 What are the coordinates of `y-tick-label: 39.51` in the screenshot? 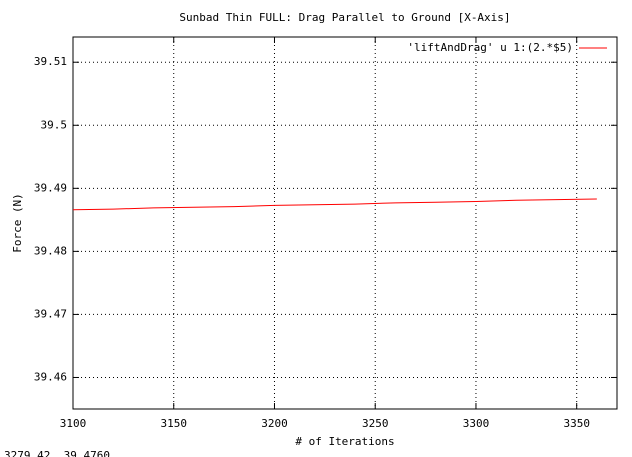 It's located at (50, 61).